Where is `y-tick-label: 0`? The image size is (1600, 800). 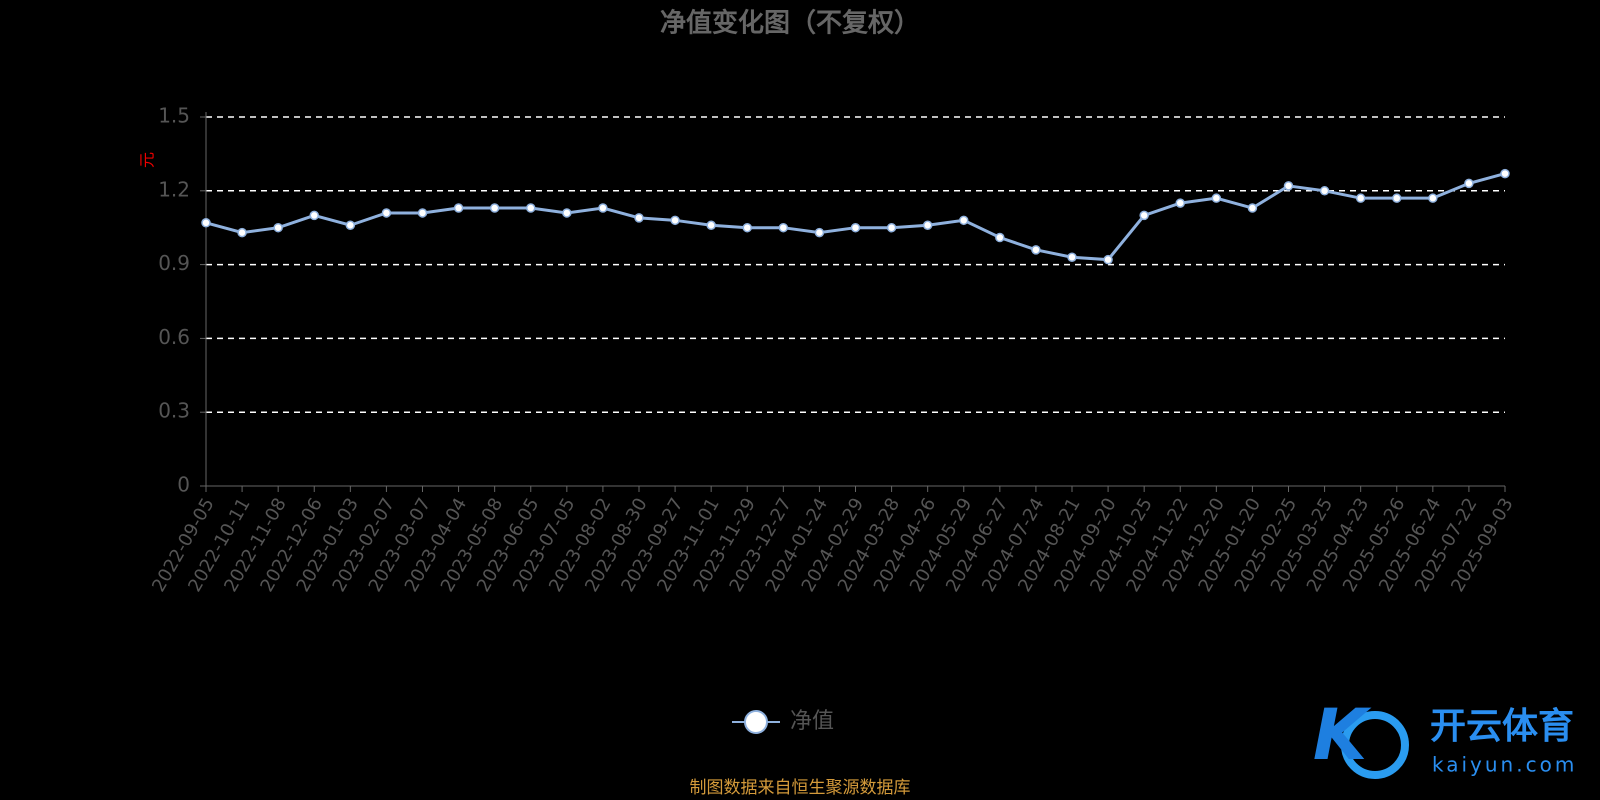 y-tick-label: 0 is located at coordinates (183, 485).